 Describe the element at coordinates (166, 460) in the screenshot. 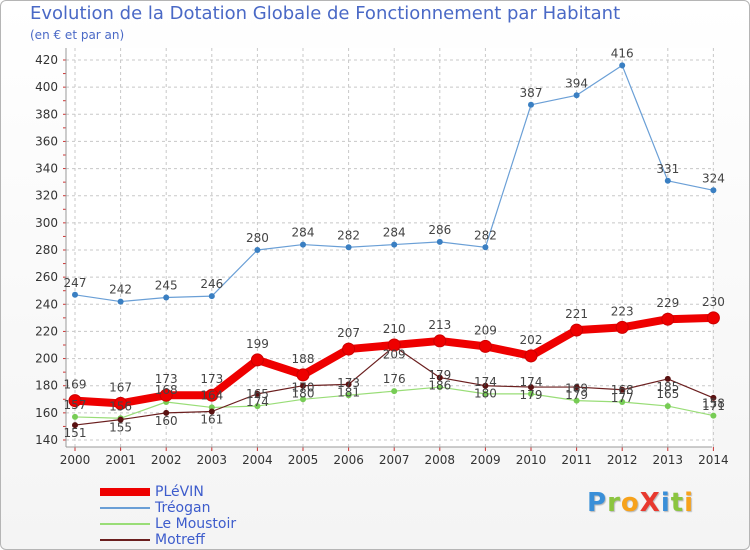

I see `x-tick-label: 2002` at that location.